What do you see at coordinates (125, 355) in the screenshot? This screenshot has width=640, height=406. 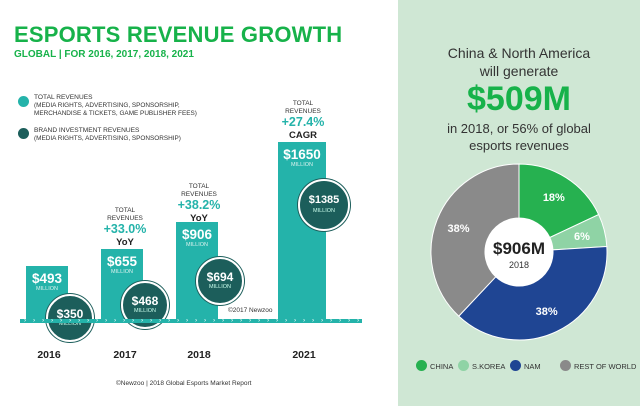 I see `year-label: 2017` at bounding box center [125, 355].